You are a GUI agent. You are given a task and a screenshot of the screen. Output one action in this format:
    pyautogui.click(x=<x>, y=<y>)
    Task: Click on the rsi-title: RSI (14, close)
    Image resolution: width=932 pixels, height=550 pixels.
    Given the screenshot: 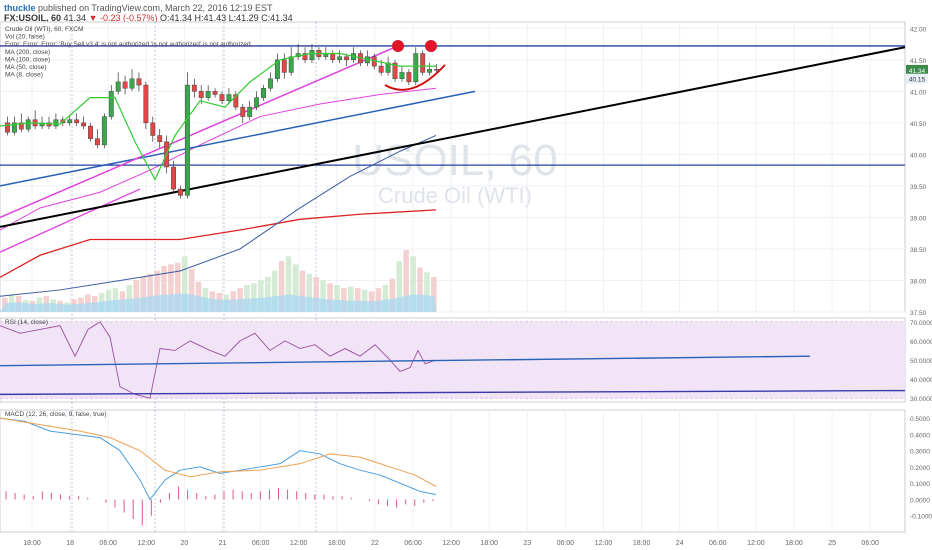 What is the action you would take?
    pyautogui.click(x=26, y=322)
    